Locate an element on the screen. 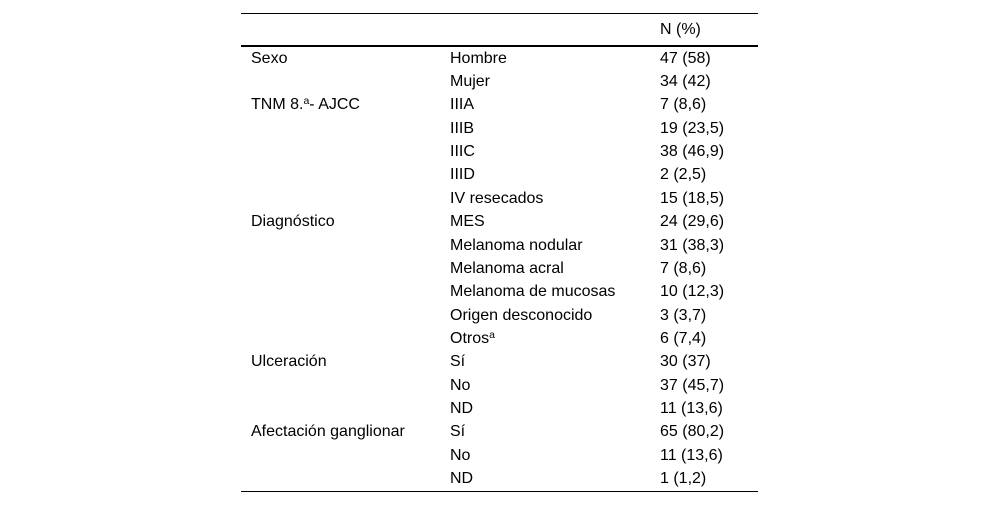 The width and height of the screenshot is (1000, 507). subcategory-text: MES is located at coordinates (467, 222).